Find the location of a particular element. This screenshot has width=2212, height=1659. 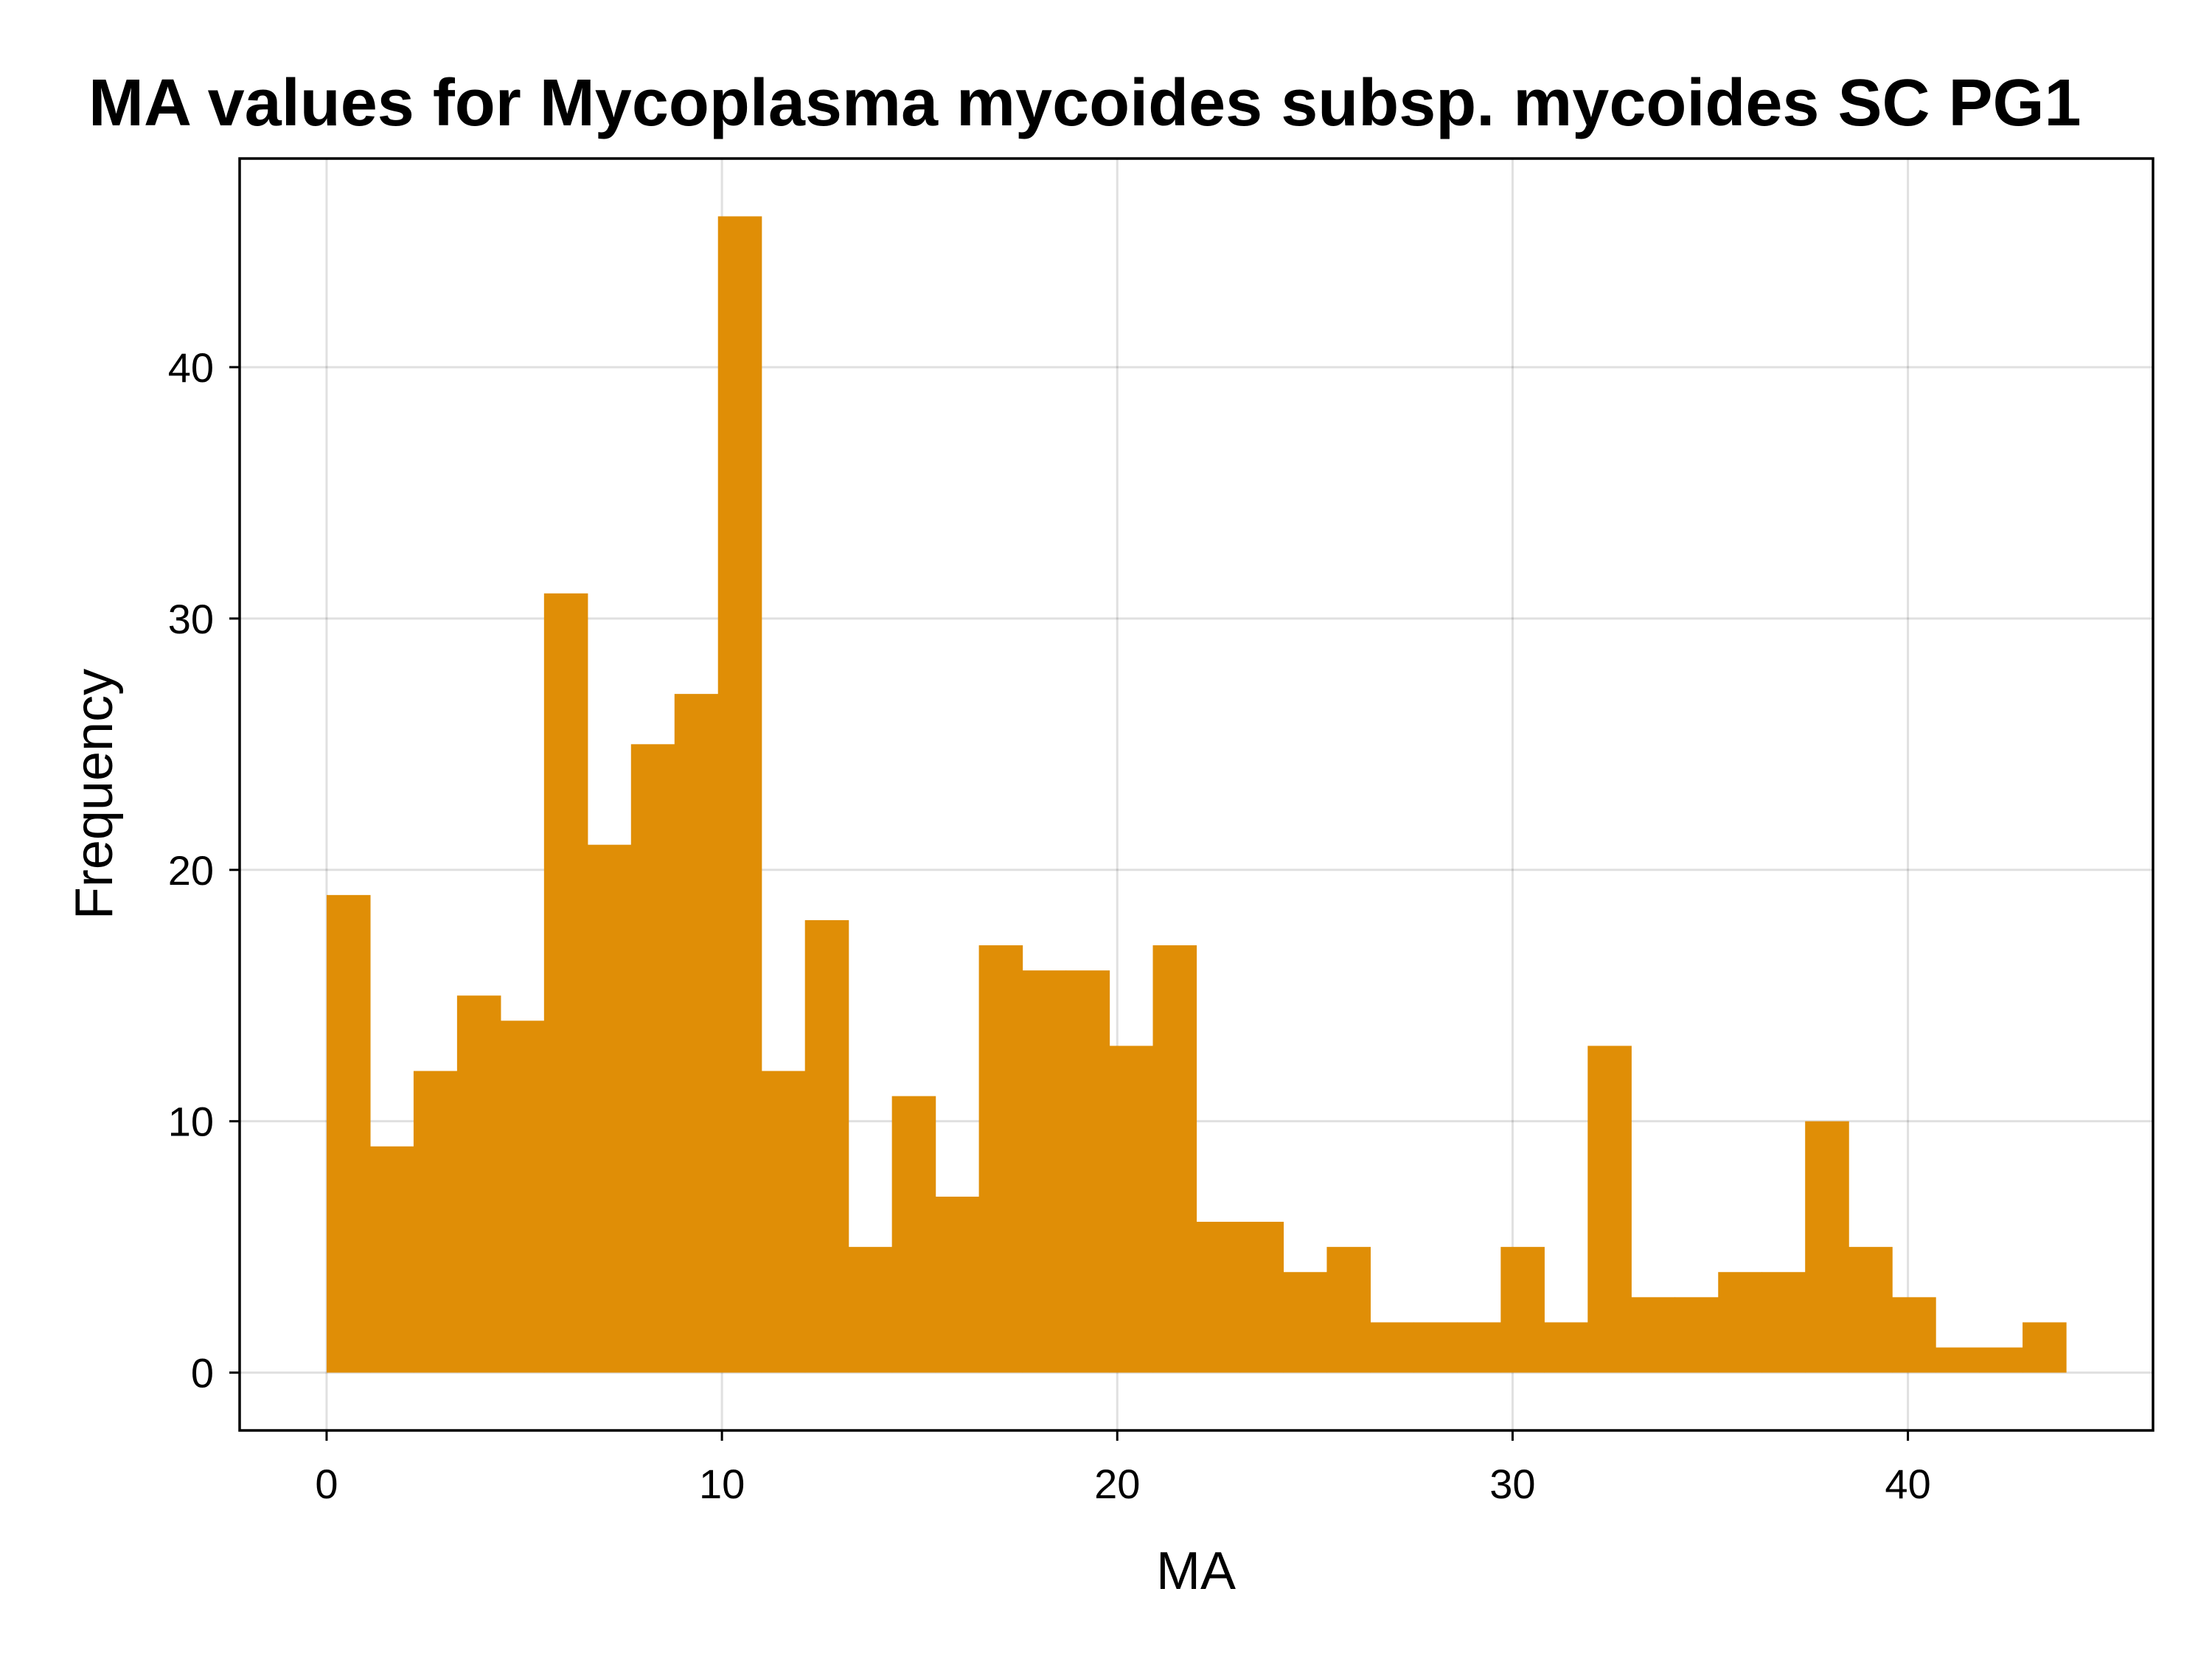

x-tick-label: 30 is located at coordinates (1512, 1484).